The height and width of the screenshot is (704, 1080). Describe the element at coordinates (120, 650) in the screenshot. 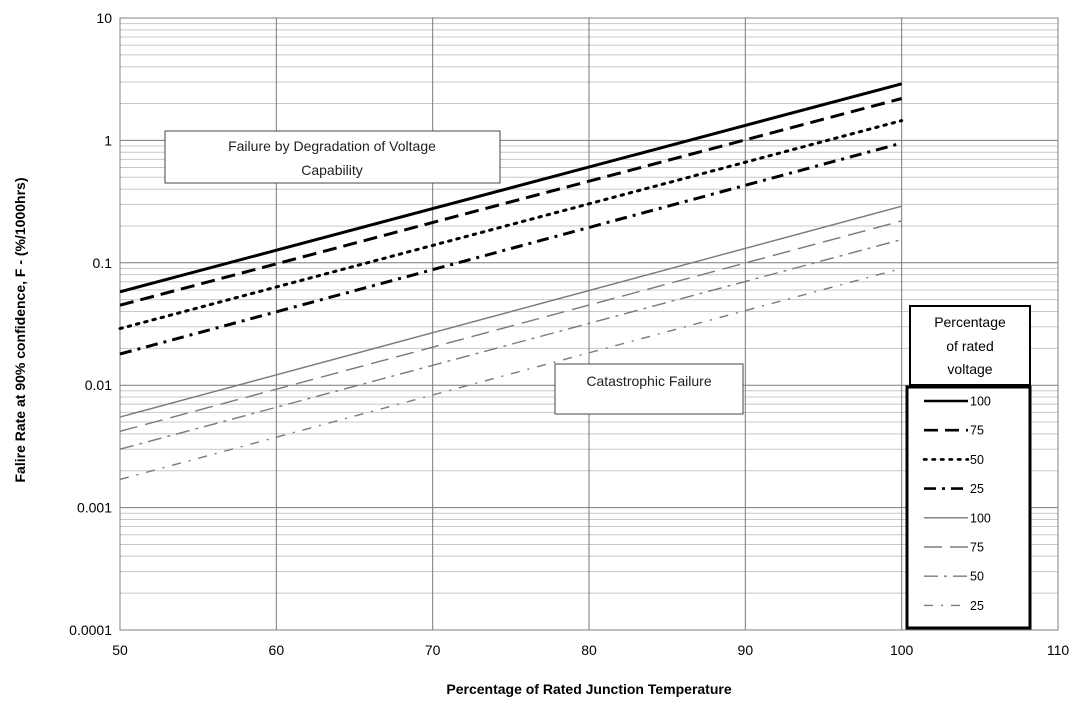

I see `x-tick-label: 50` at that location.